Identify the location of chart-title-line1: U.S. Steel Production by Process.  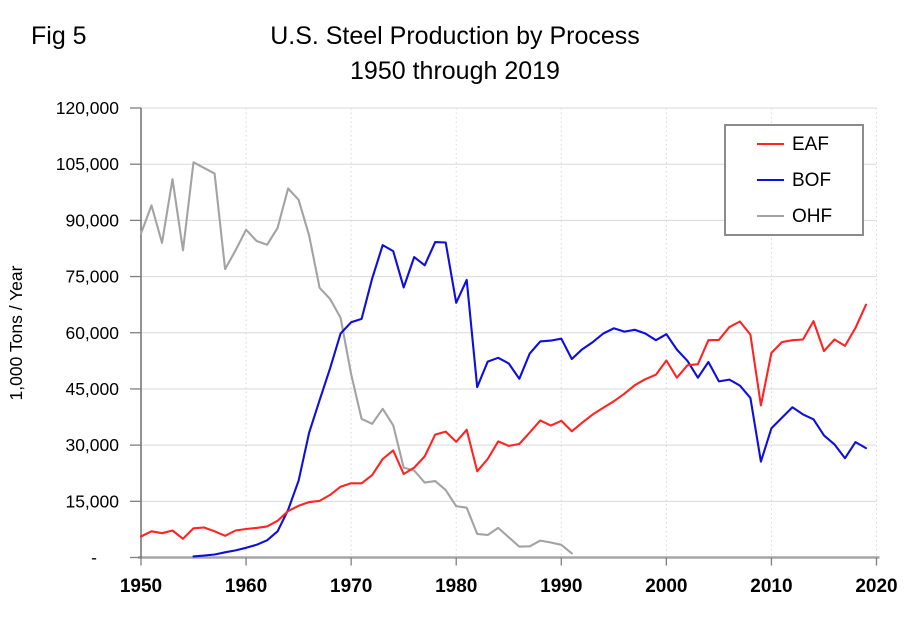
(455, 36).